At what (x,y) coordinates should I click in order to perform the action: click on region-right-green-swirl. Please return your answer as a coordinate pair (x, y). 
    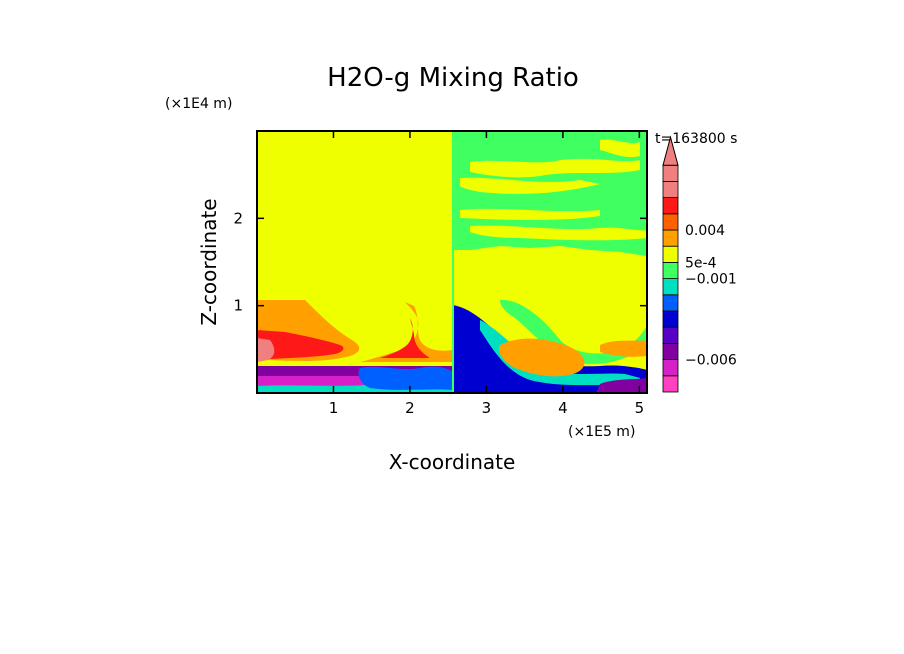
    Looking at the image, I should click on (573, 332).